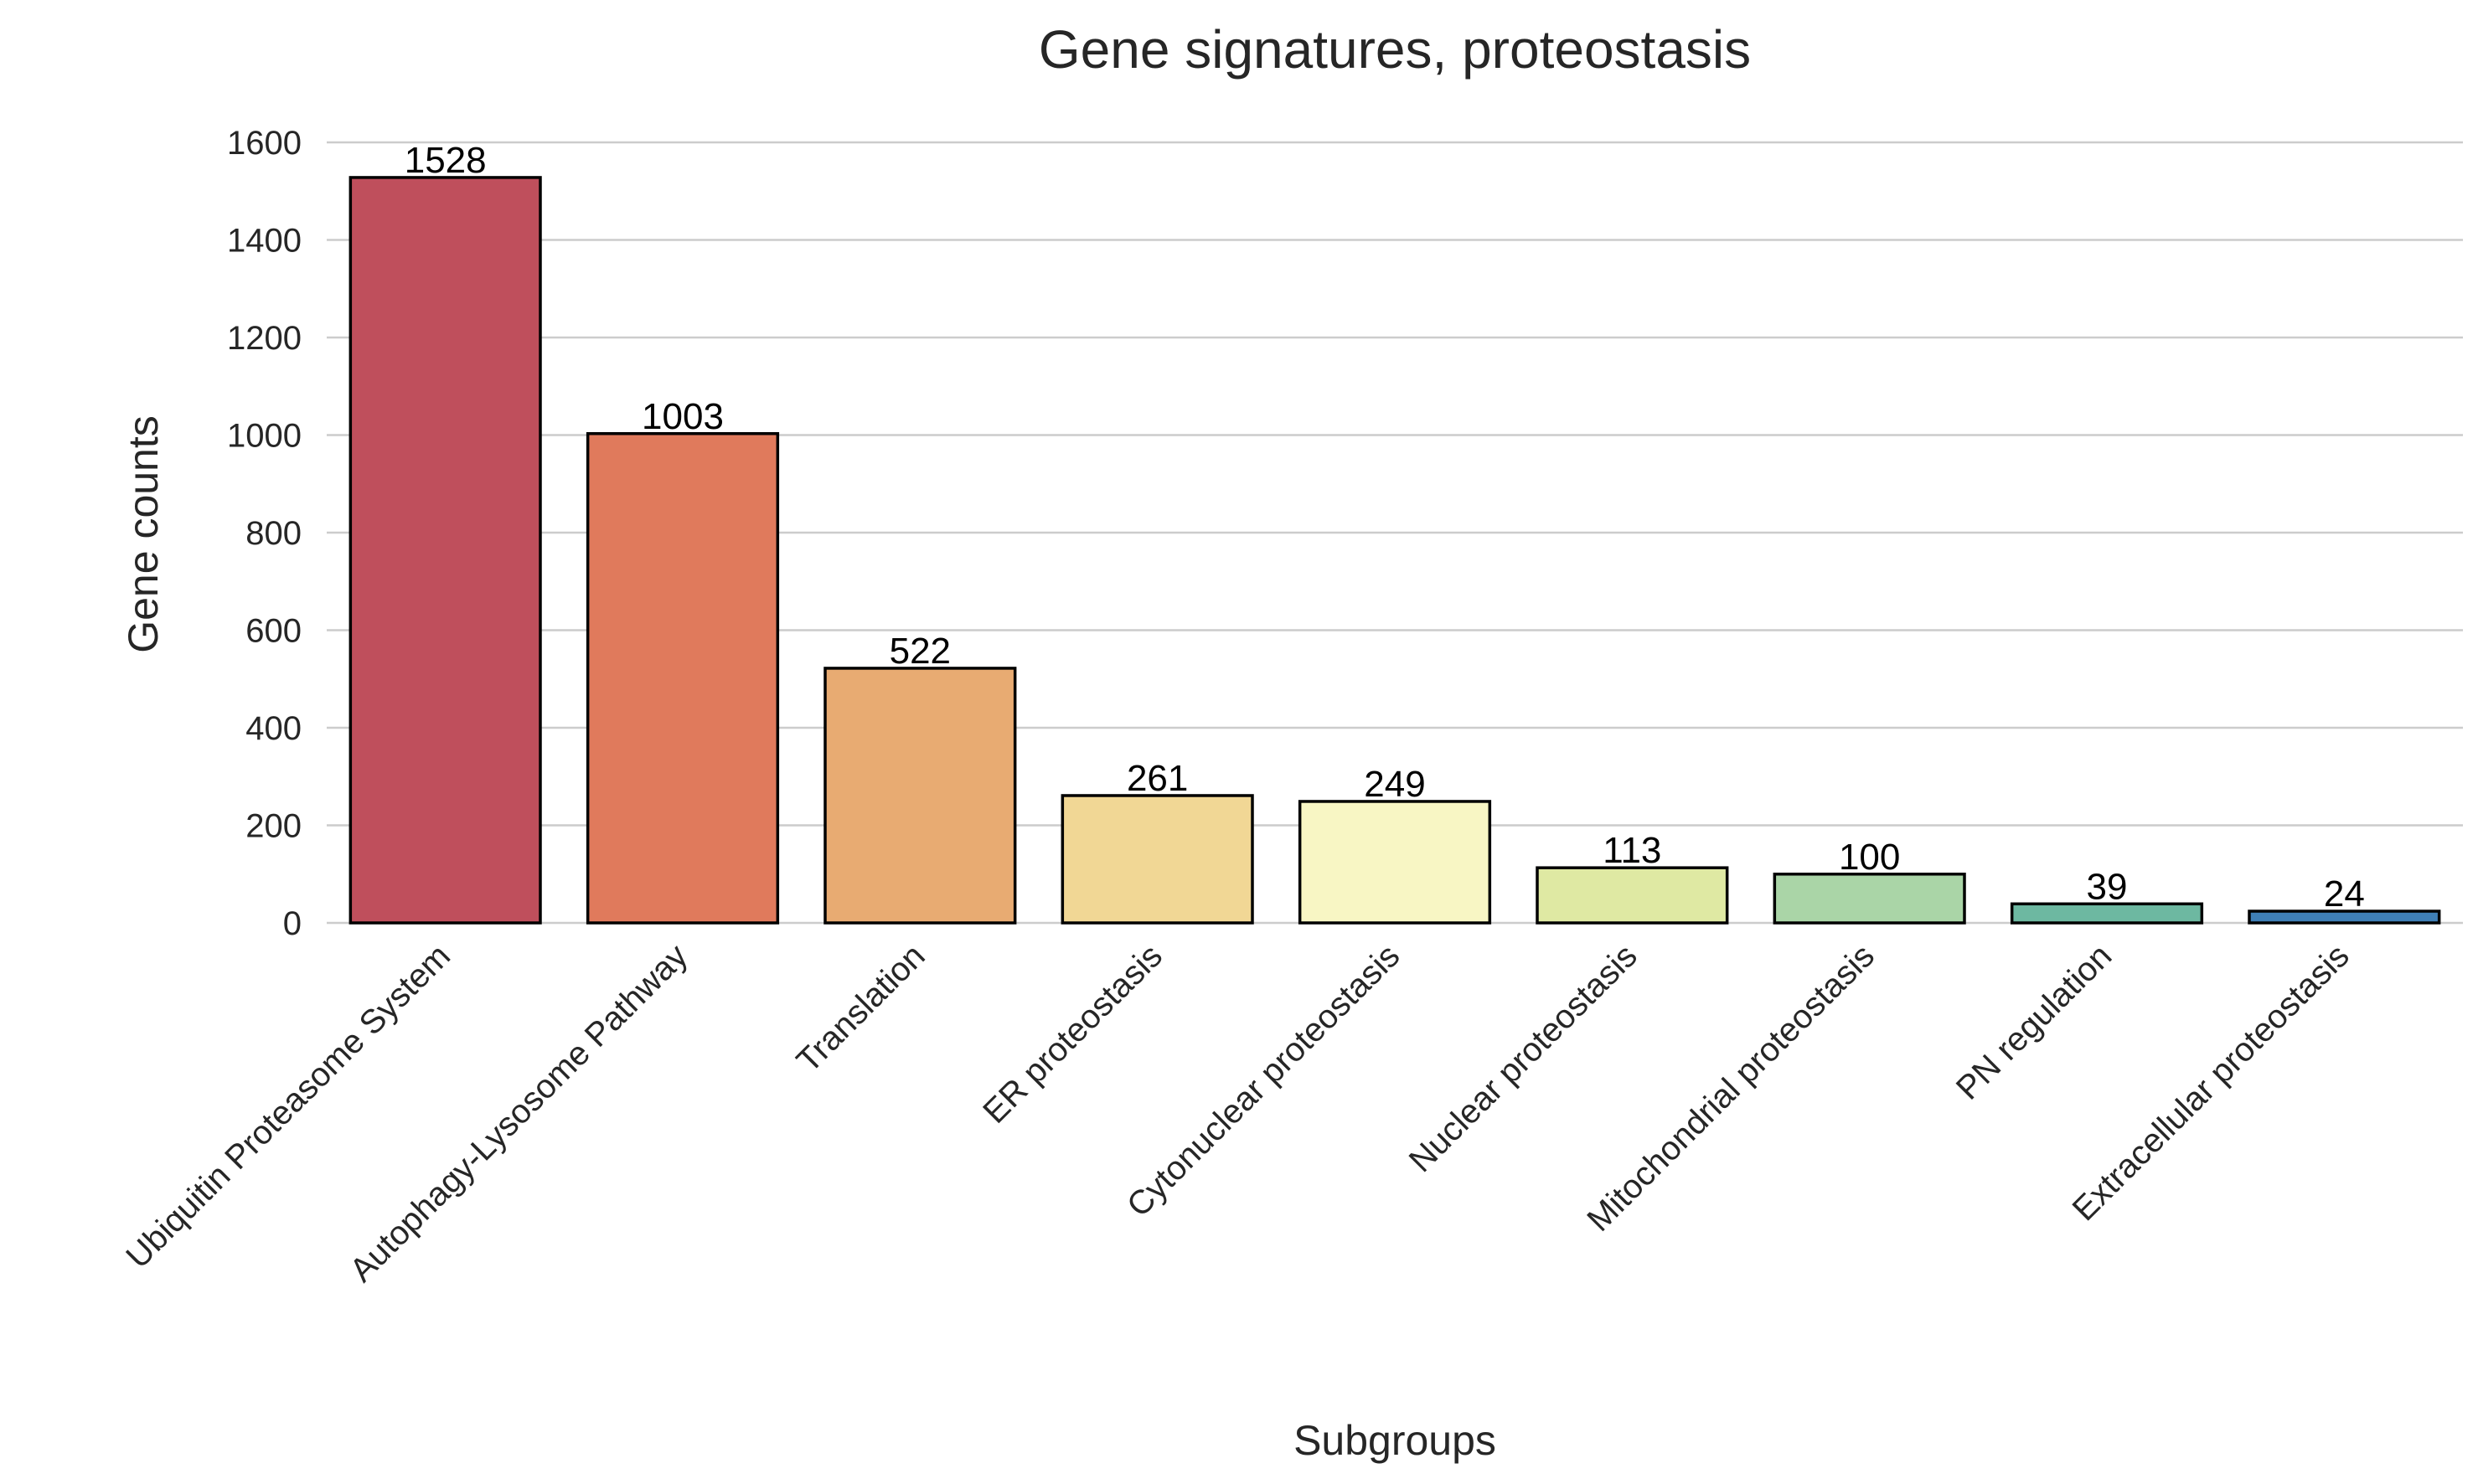 This screenshot has width=2478, height=1484. Describe the element at coordinates (1157, 778) in the screenshot. I see `bar-value-label: 261` at that location.